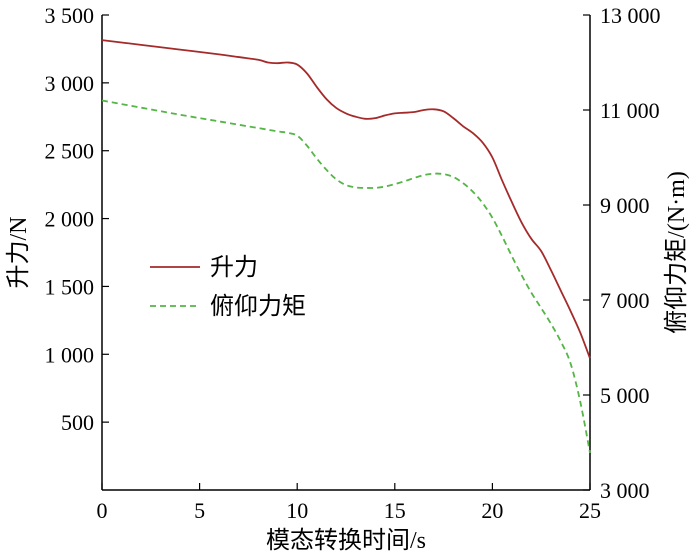 The width and height of the screenshot is (700, 558). I want to click on y-right-axis-title: 俯仰力矩/(N·m), so click(676, 252).